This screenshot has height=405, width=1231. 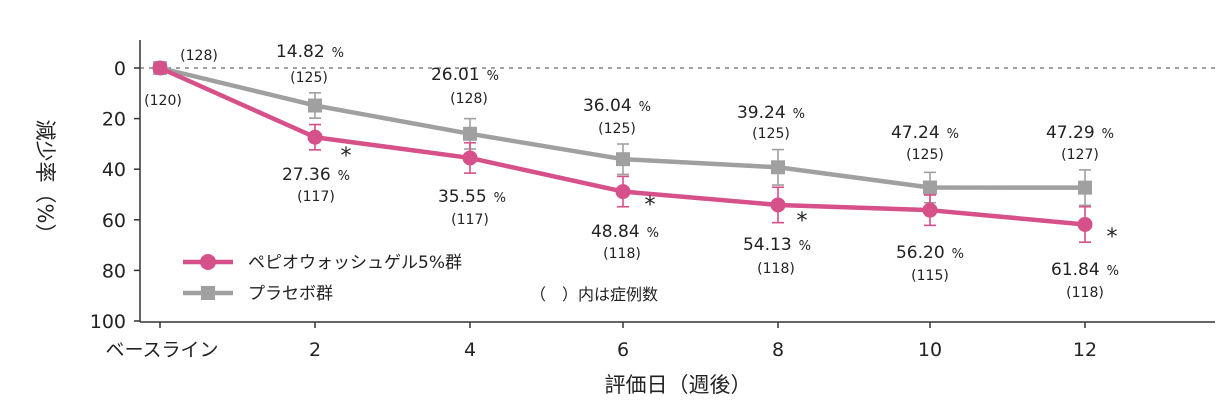 I want to click on sample-size-placebo: (127), so click(x=1080, y=155).